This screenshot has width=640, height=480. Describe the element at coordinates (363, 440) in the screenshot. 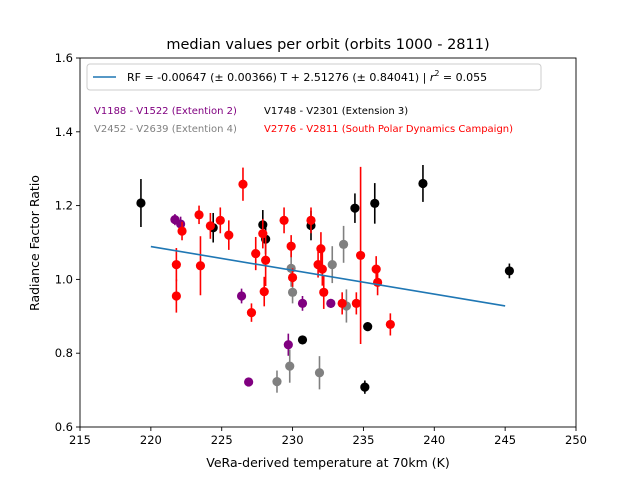

I see `x-tick-label: 235` at that location.